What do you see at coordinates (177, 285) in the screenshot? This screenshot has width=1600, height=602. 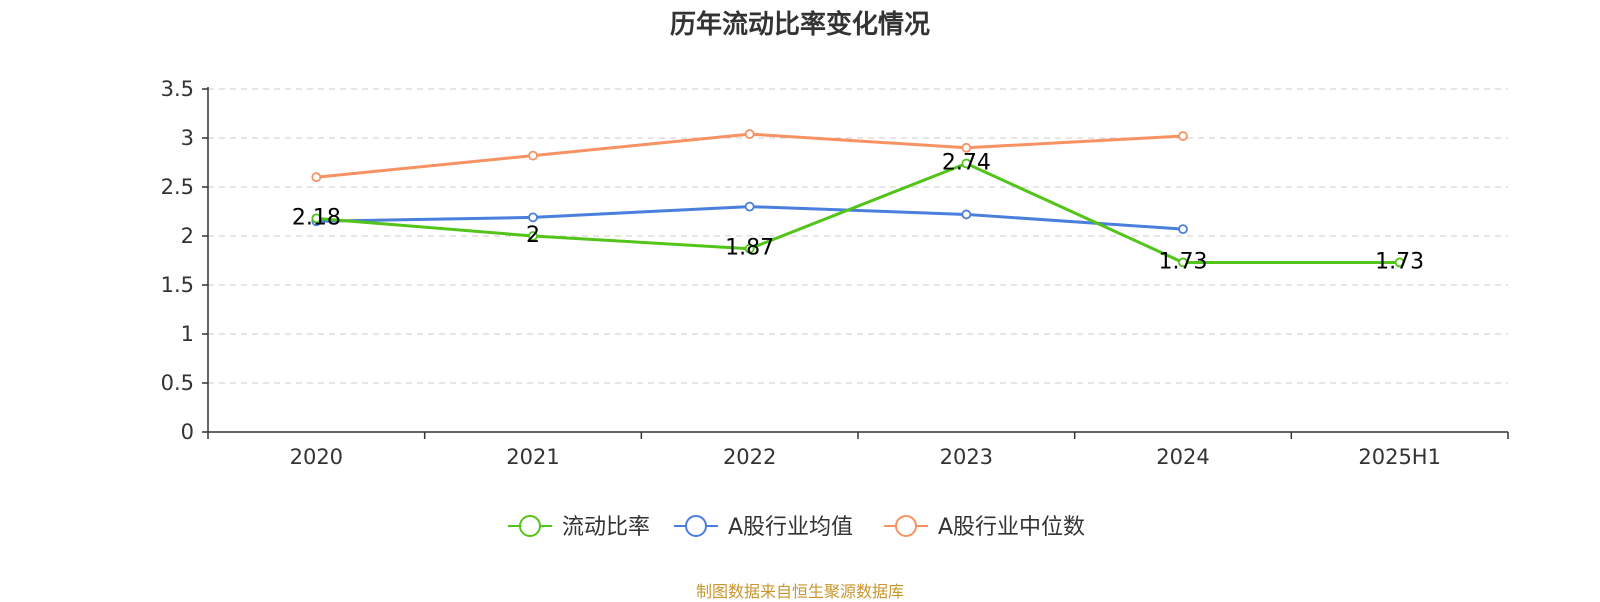 I see `y-tick-label: 1.5` at bounding box center [177, 285].